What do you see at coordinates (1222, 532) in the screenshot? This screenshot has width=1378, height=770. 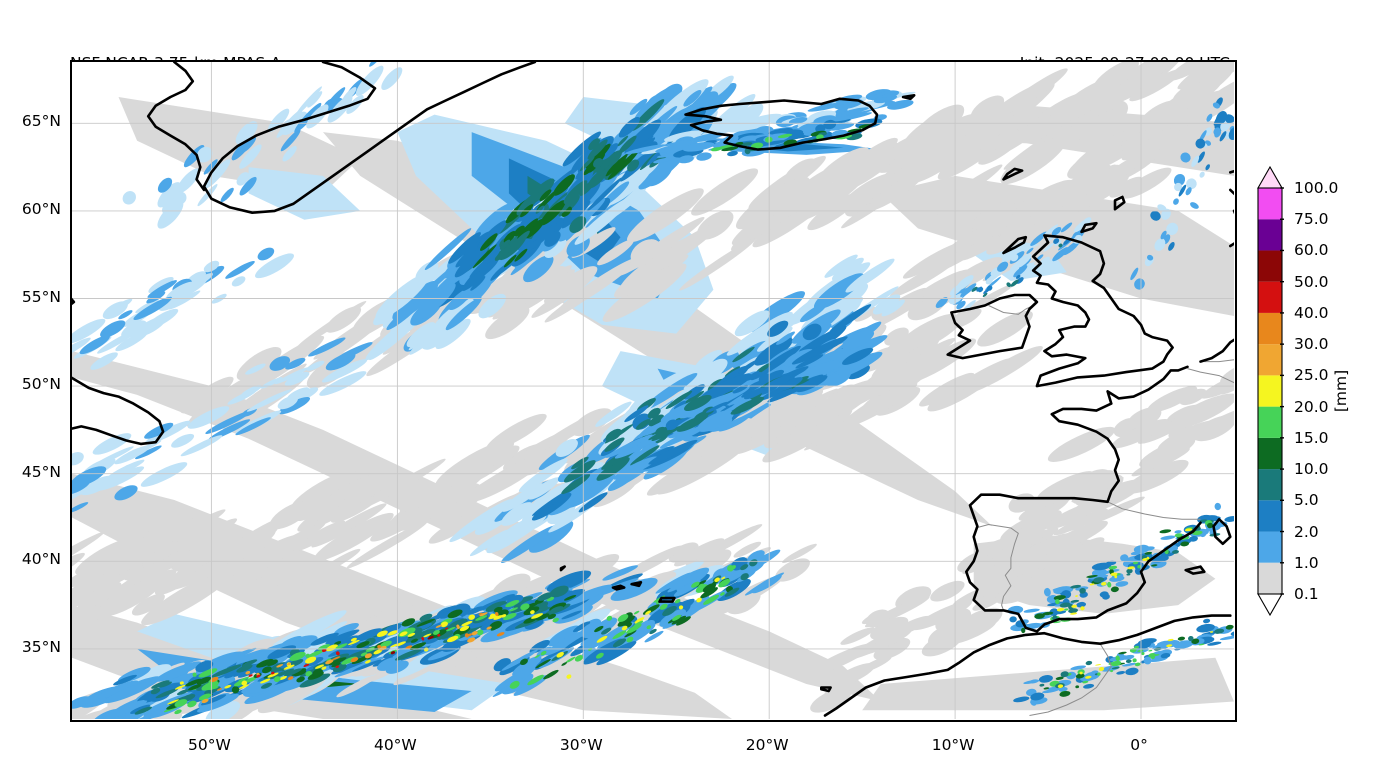 I see `coastline-corsica-sardinia` at bounding box center [1222, 532].